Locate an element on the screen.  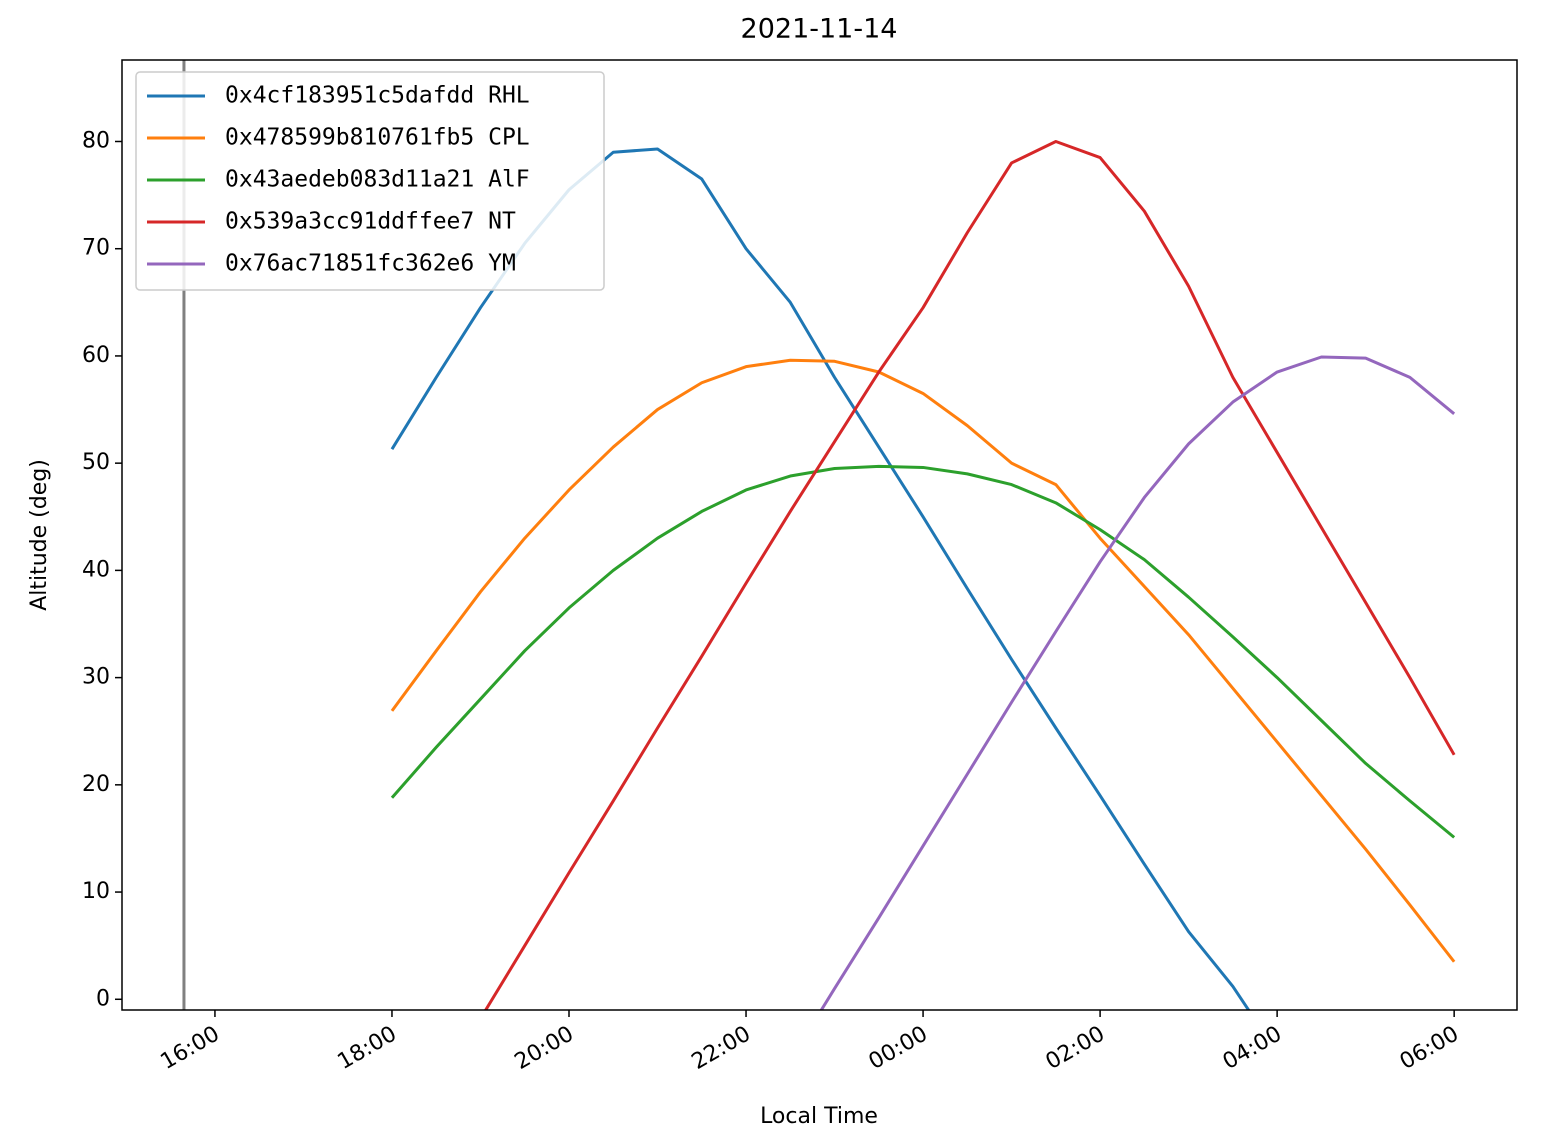
x-tick-label: 16:00 is located at coordinates (190, 1048).